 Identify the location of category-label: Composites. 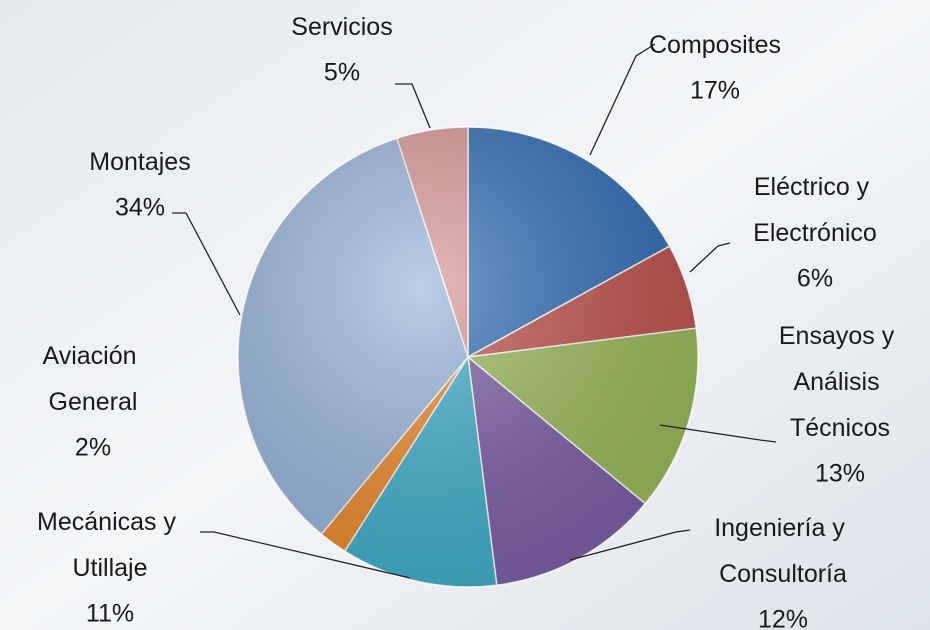
(715, 45).